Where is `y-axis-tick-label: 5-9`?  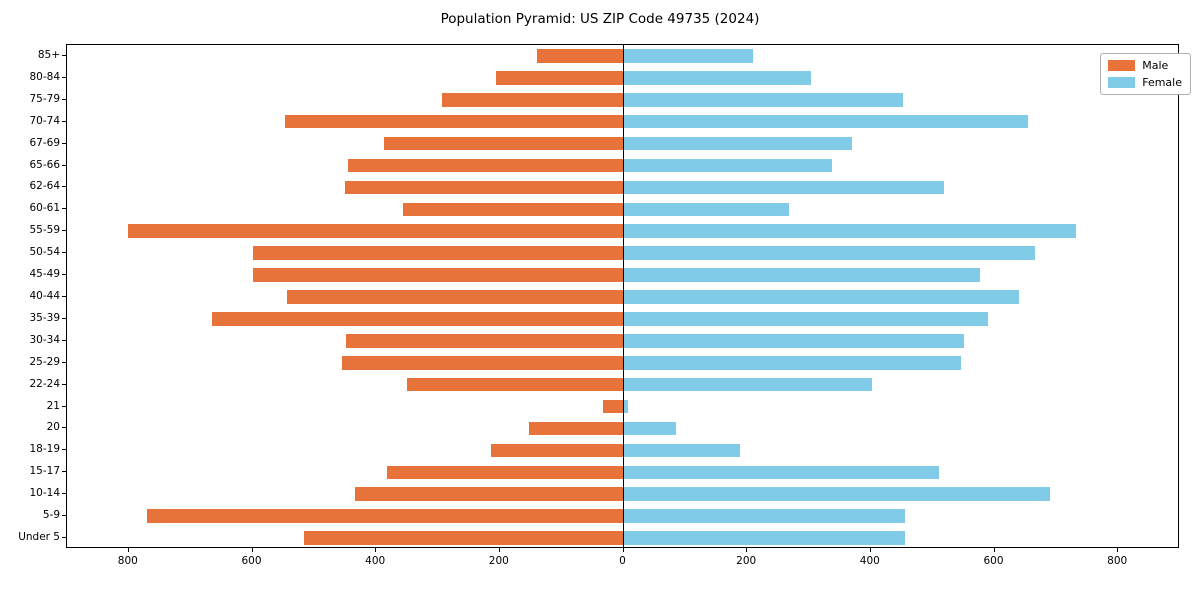 y-axis-tick-label: 5-9 is located at coordinates (51, 515).